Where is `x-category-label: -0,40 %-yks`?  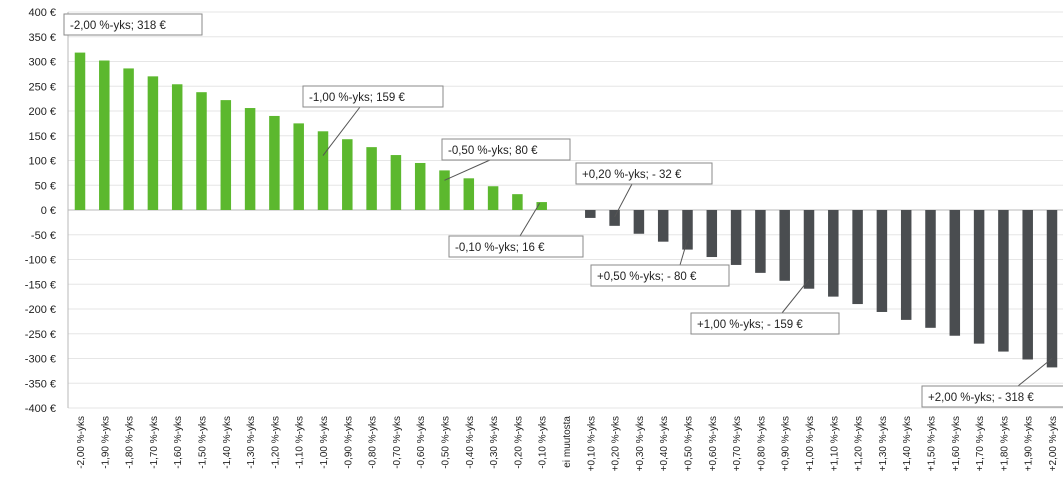 x-category-label: -0,40 %-yks is located at coordinates (470, 442).